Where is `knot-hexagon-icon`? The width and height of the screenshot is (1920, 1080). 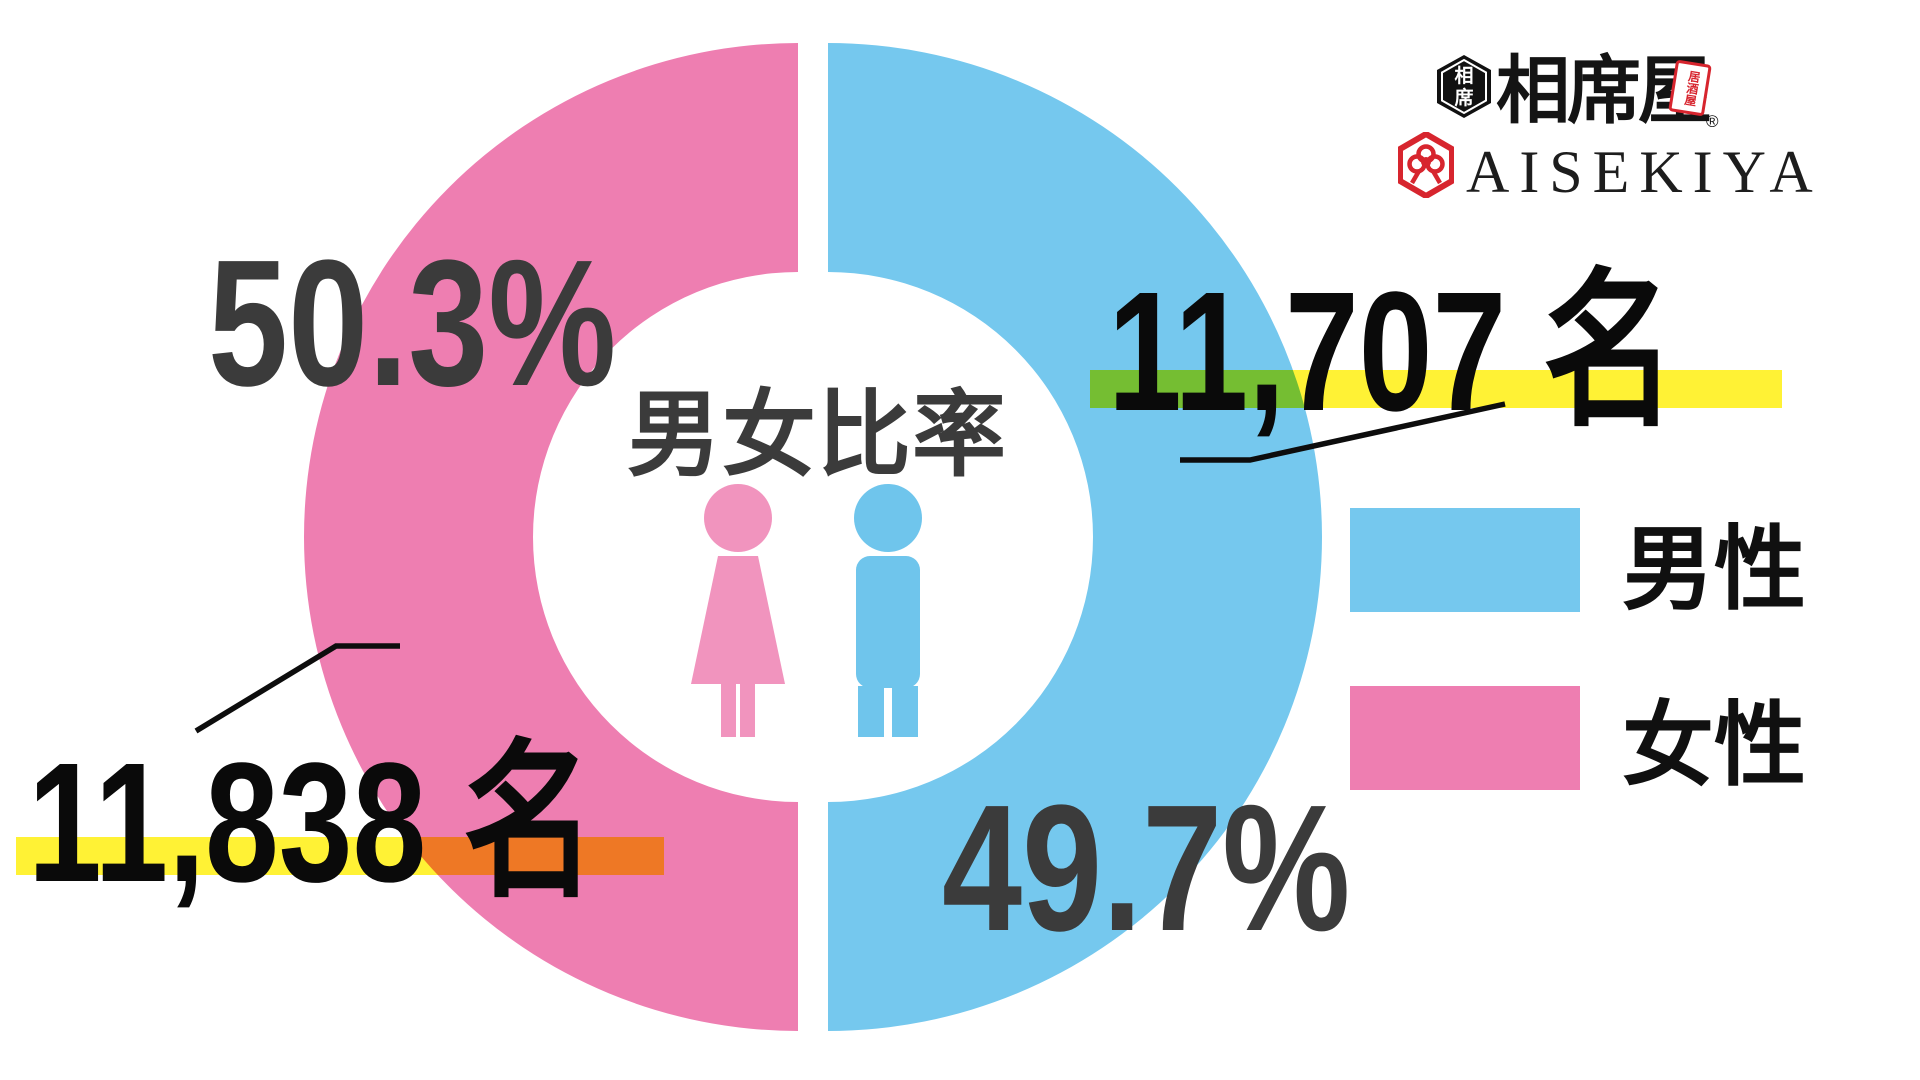
knot-hexagon-icon is located at coordinates (1426, 165).